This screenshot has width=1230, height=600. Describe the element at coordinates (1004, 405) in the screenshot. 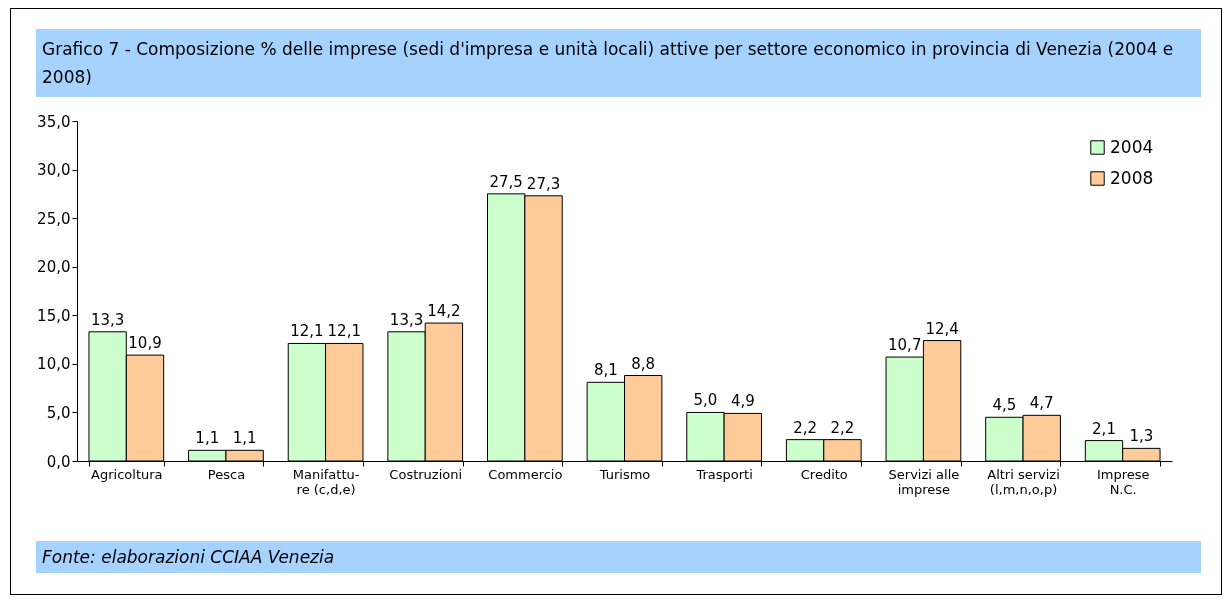

I see `data-label: 4,5` at that location.